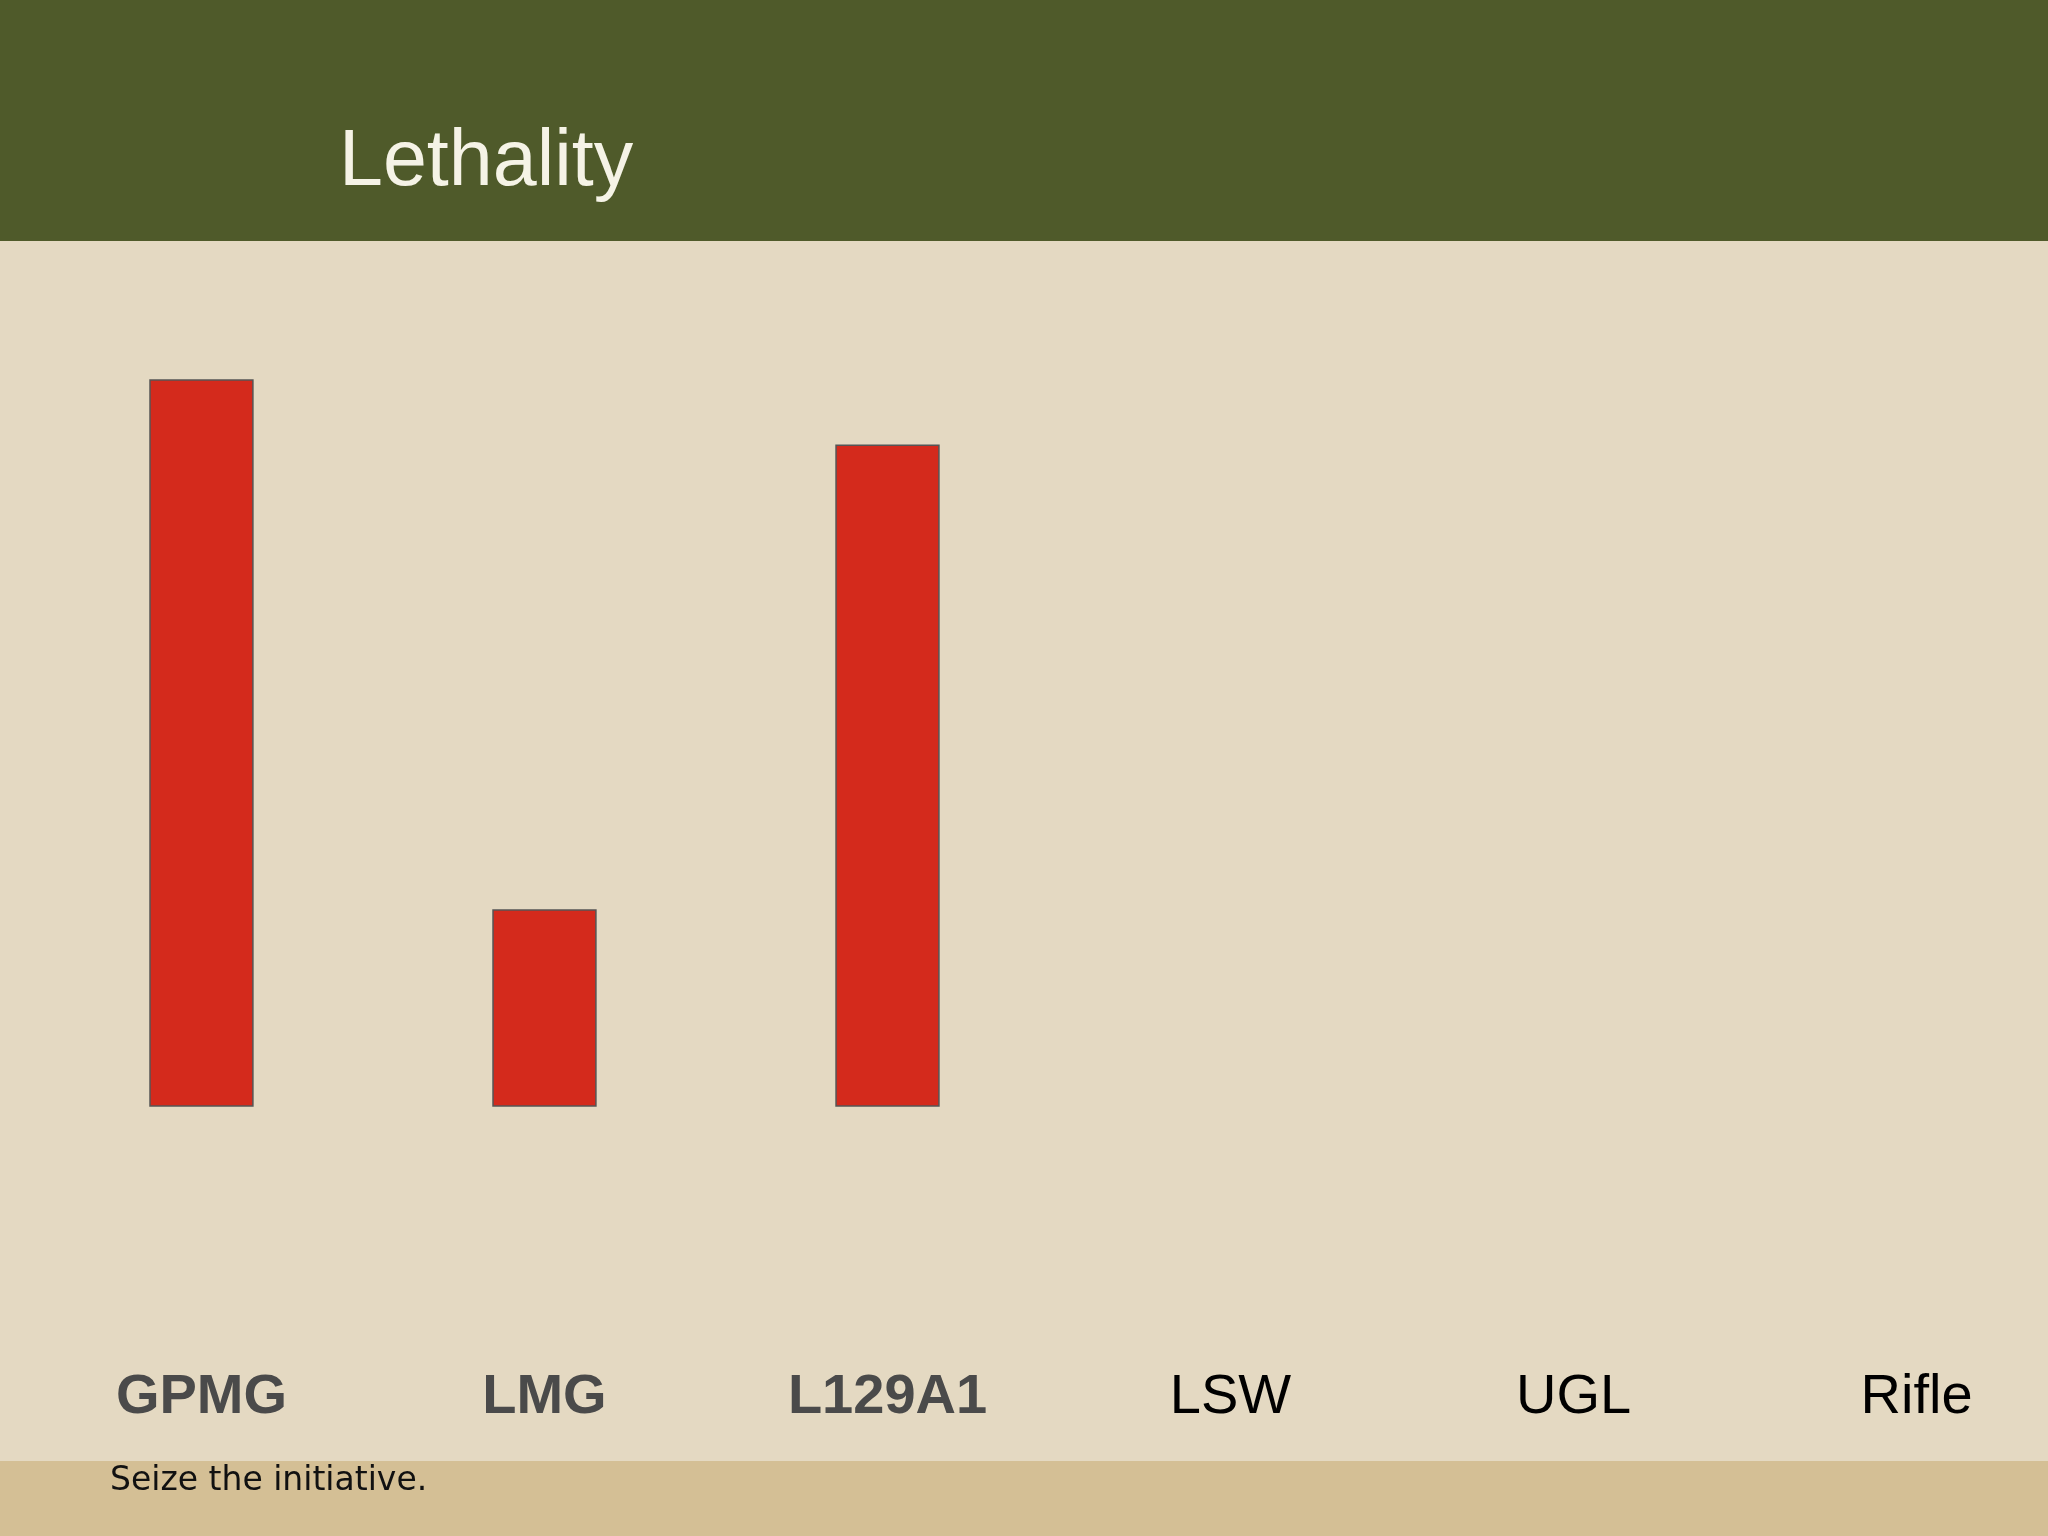 This screenshot has height=1536, width=2048. I want to click on x-tick-label: L129A1, so click(887, 1393).